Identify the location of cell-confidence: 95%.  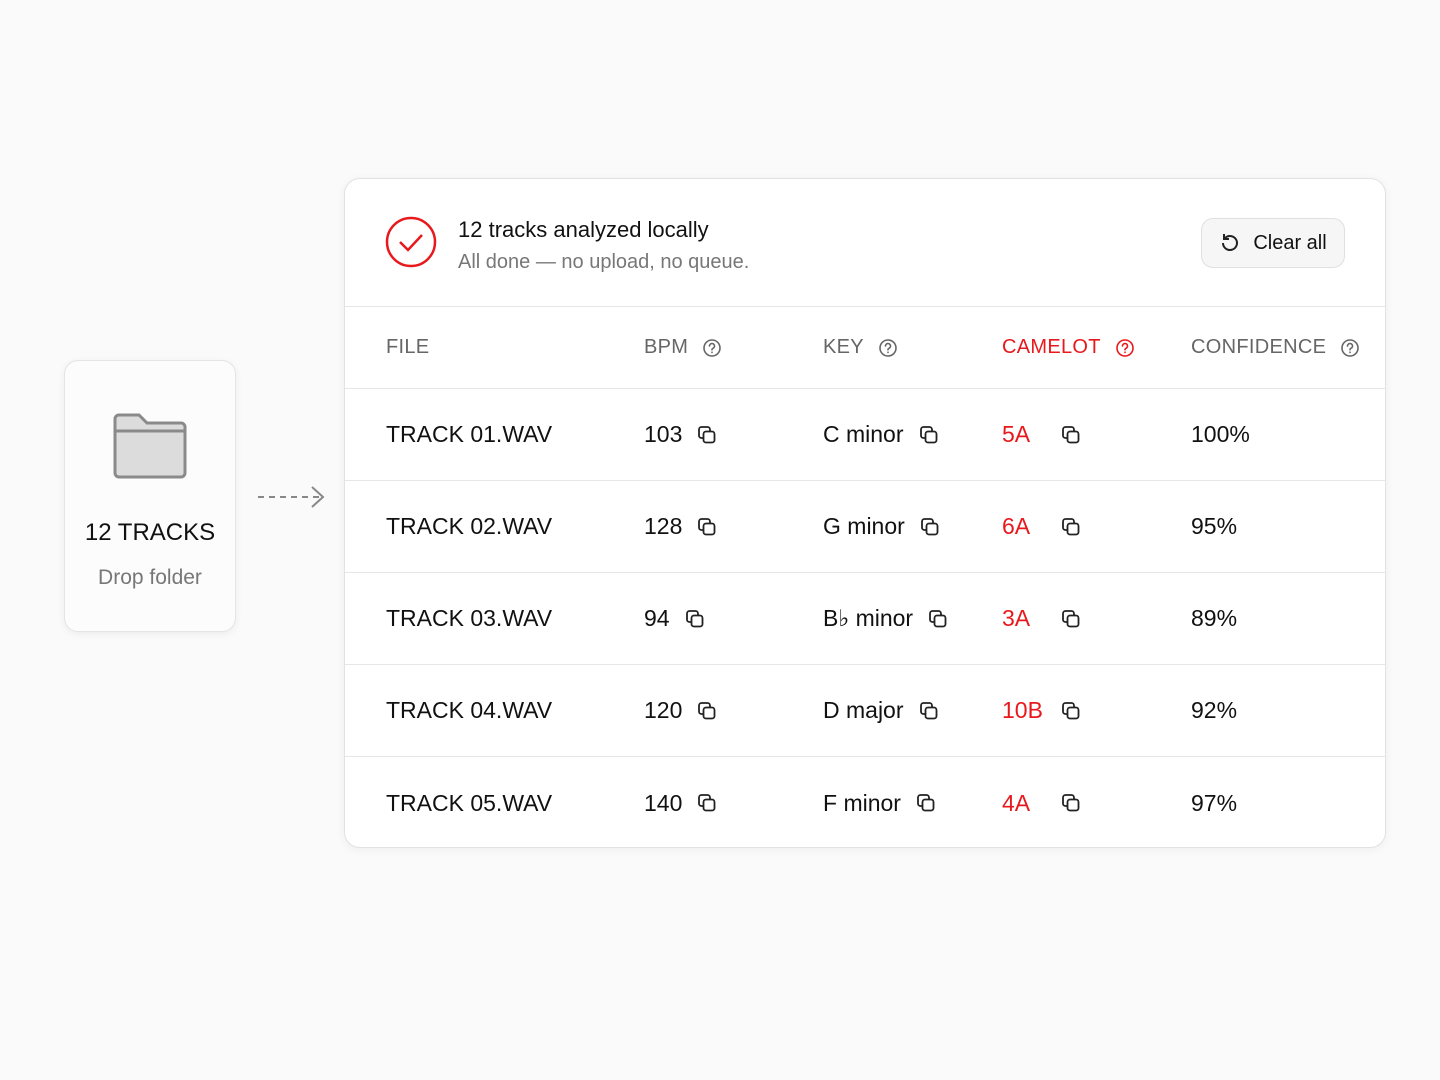
(1288, 526).